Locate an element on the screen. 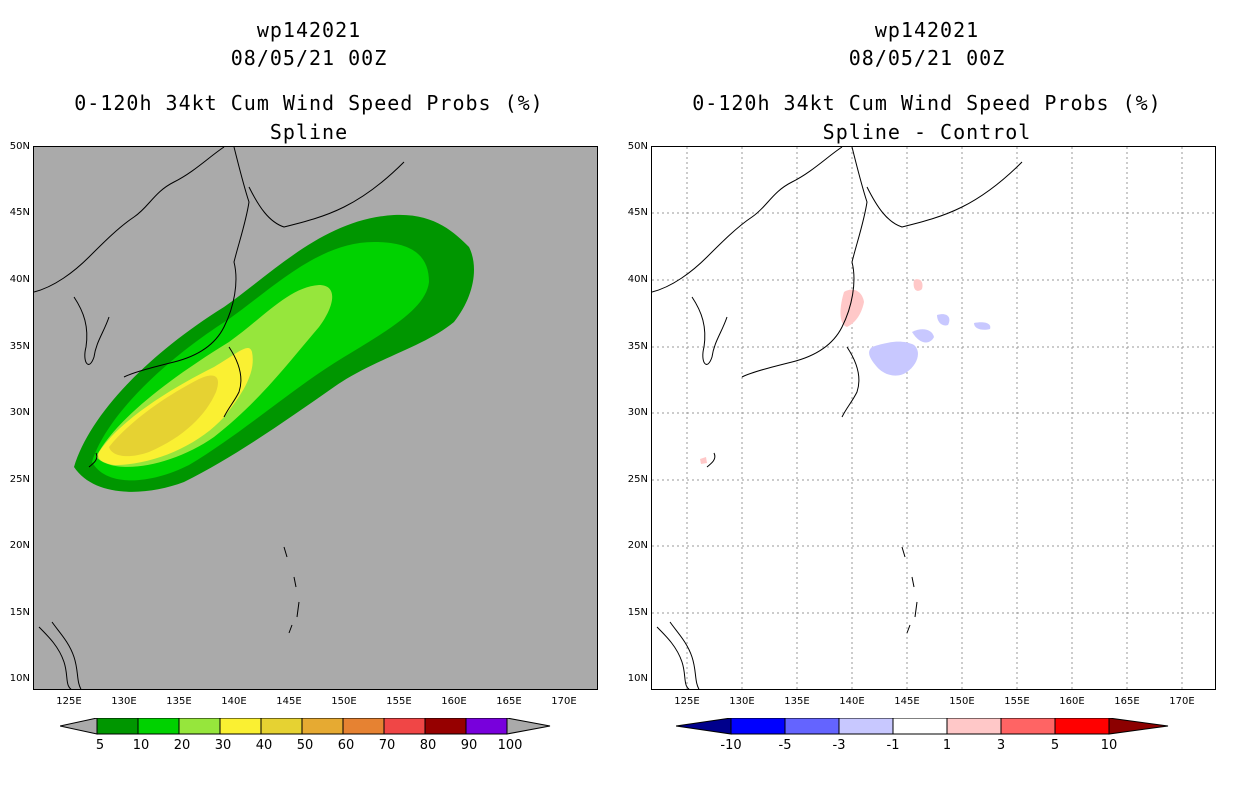 The image size is (1236, 800). cbar-label: -3 is located at coordinates (839, 745).